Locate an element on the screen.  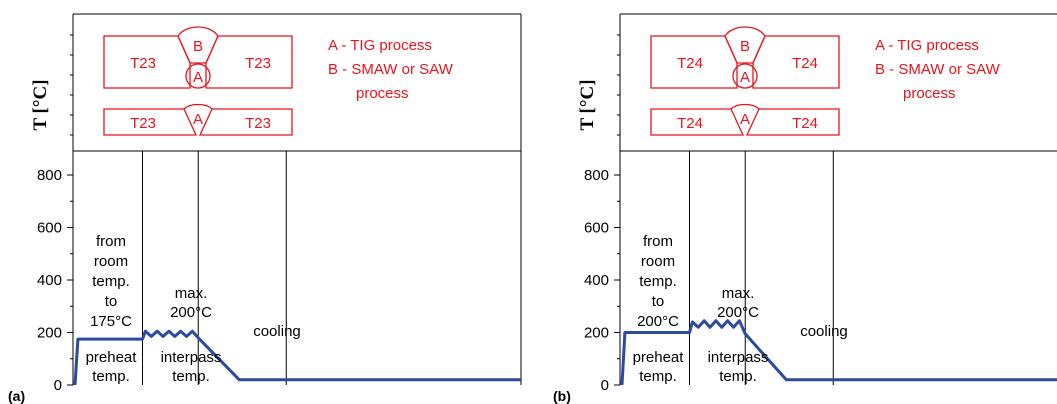
phase-label: 175°C is located at coordinates (111, 321).